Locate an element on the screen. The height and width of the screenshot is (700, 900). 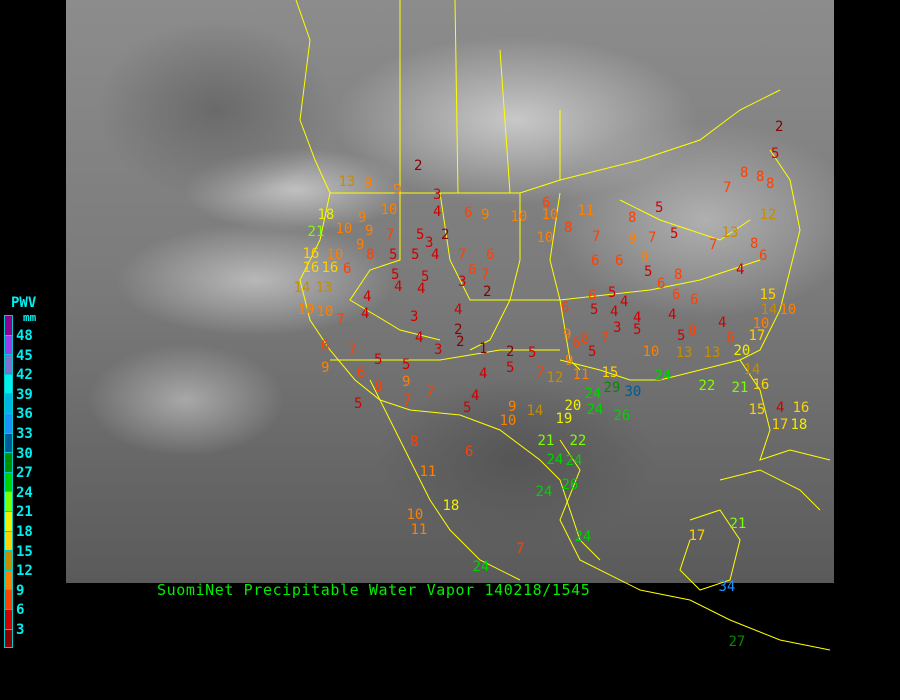
legend-label: 30 is located at coordinates (24, 453).